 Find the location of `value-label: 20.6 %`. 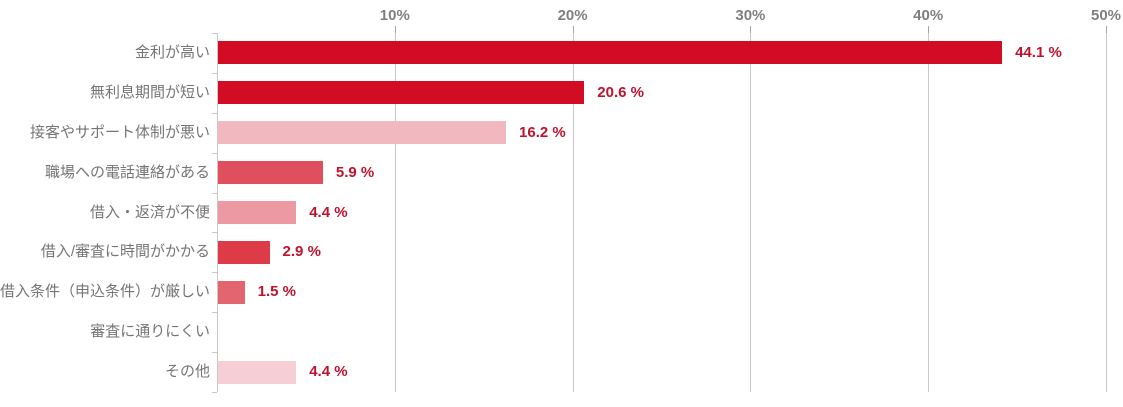

value-label: 20.6 % is located at coordinates (620, 92).